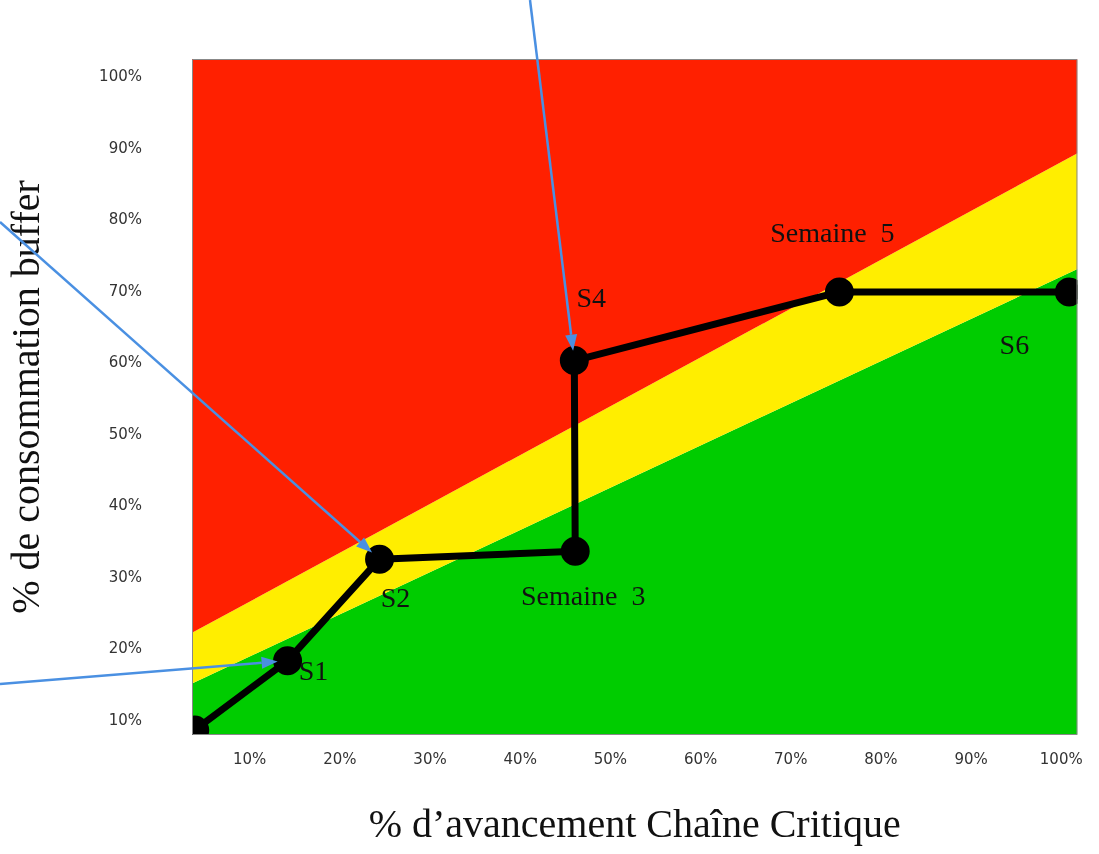  I want to click on annotation: S4, so click(591, 297).